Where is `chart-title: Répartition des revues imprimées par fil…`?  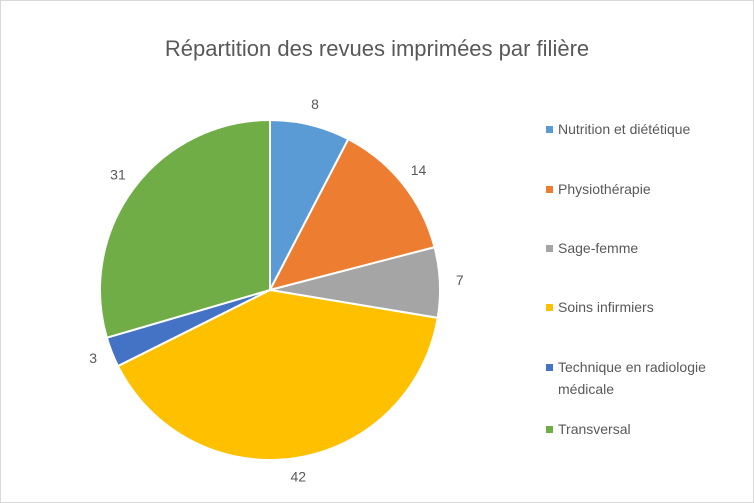 chart-title: Répartition des revues imprimées par fil… is located at coordinates (377, 48).